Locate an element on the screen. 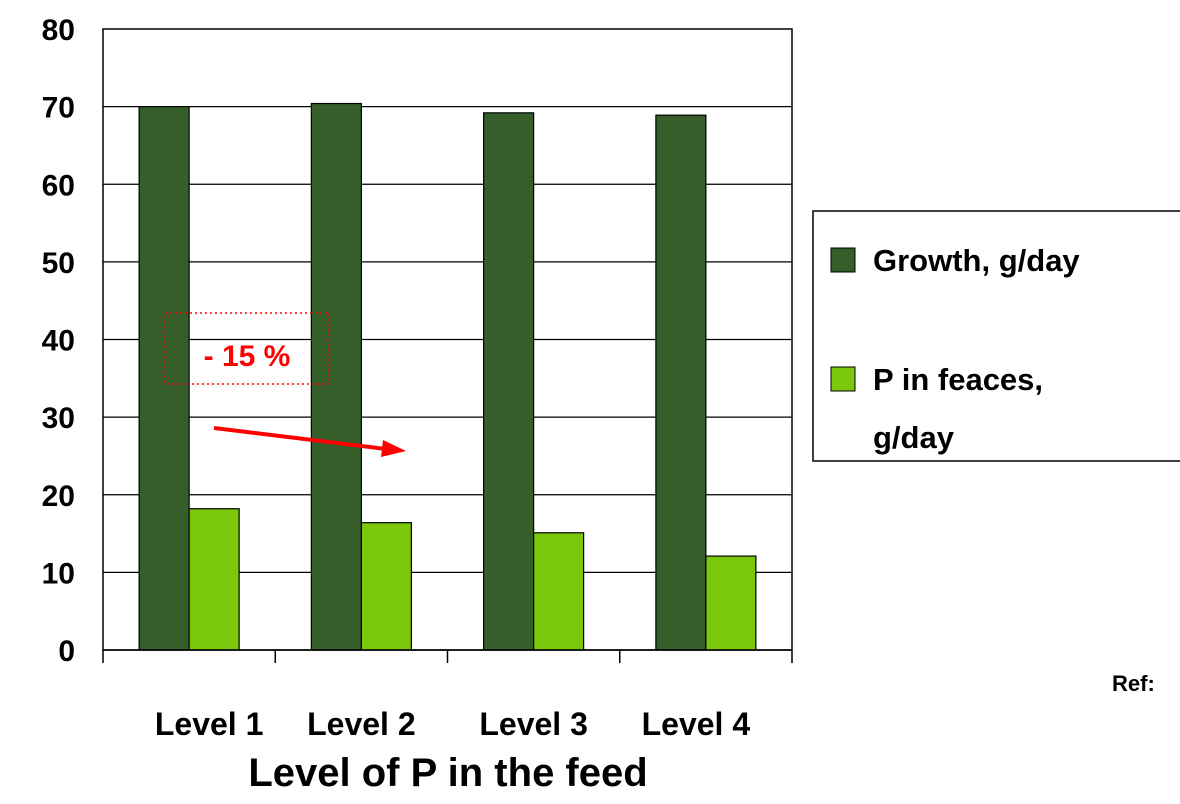 Image resolution: width=1180 pixels, height=804 pixels. annotation-box is located at coordinates (247, 348).